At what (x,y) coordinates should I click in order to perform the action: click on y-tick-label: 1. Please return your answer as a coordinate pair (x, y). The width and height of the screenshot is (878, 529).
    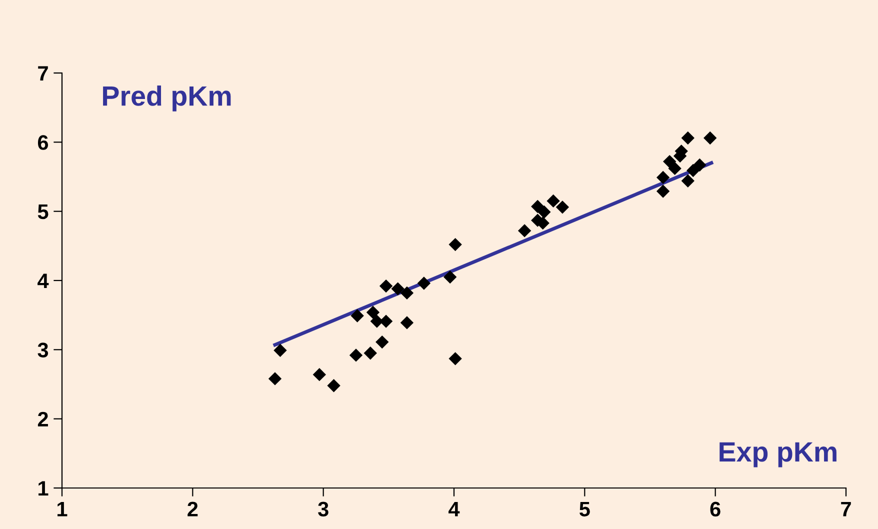
    Looking at the image, I should click on (43, 488).